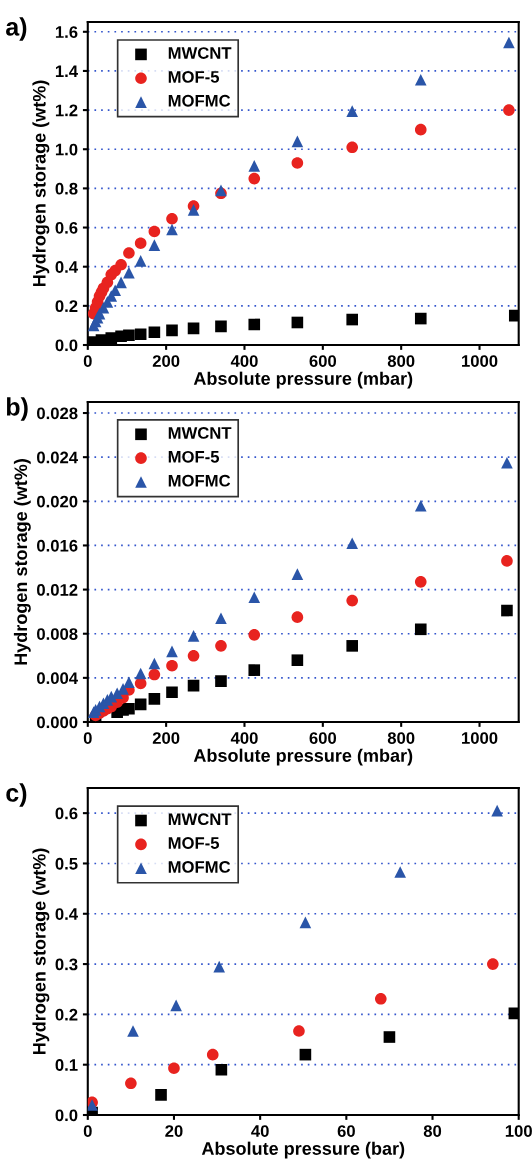  Describe the element at coordinates (57, 501) in the screenshot. I see `y-tick-label: 0.020` at that location.